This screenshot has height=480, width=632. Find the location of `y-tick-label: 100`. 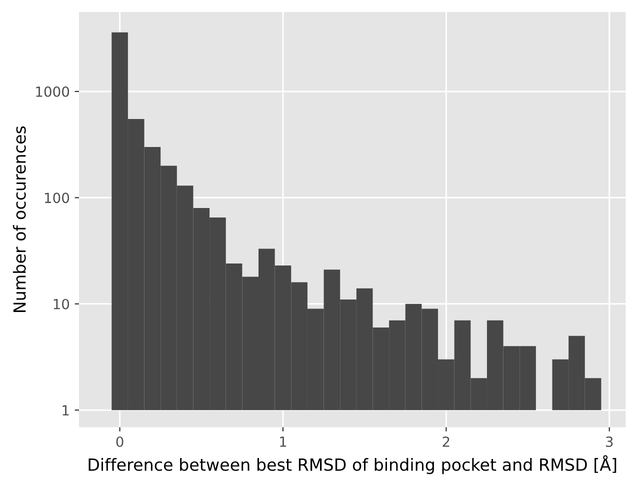

y-tick-label: 100 is located at coordinates (57, 198).